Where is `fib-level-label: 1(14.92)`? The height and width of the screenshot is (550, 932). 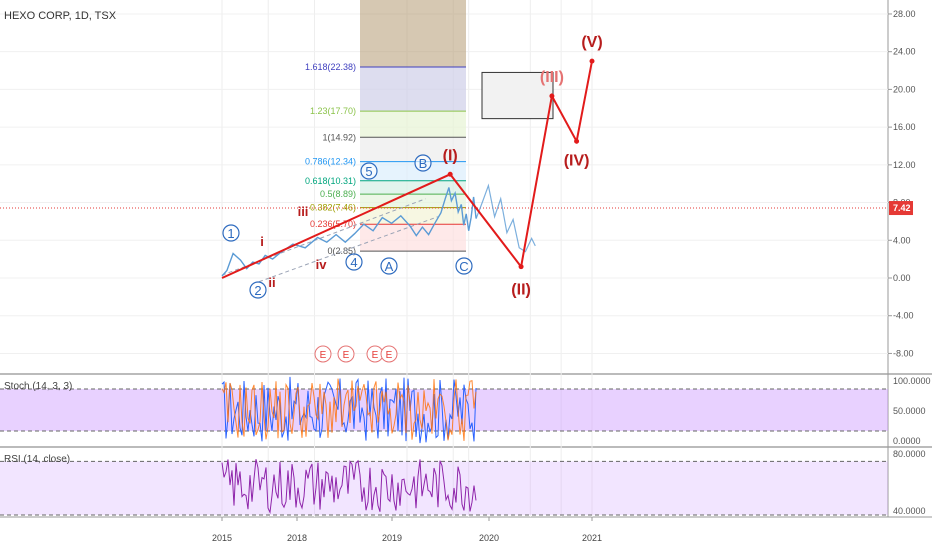 fib-level-label: 1(14.92) is located at coordinates (339, 137).